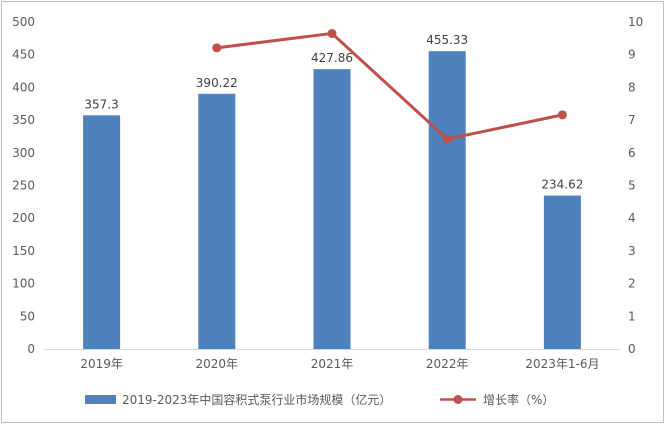 The width and height of the screenshot is (667, 428). What do you see at coordinates (632, 316) in the screenshot?
I see `right-axis-tick-label: 1` at bounding box center [632, 316].